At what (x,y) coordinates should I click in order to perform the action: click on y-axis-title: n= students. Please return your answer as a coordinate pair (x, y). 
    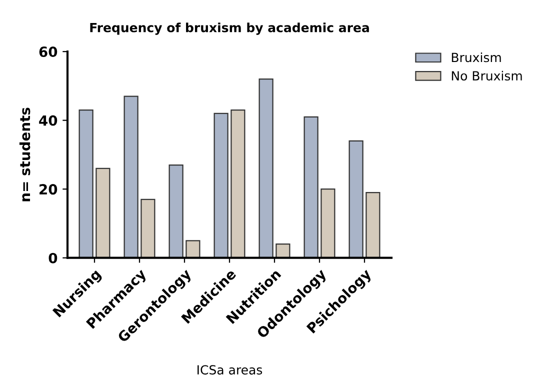
    Looking at the image, I should click on (24, 155).